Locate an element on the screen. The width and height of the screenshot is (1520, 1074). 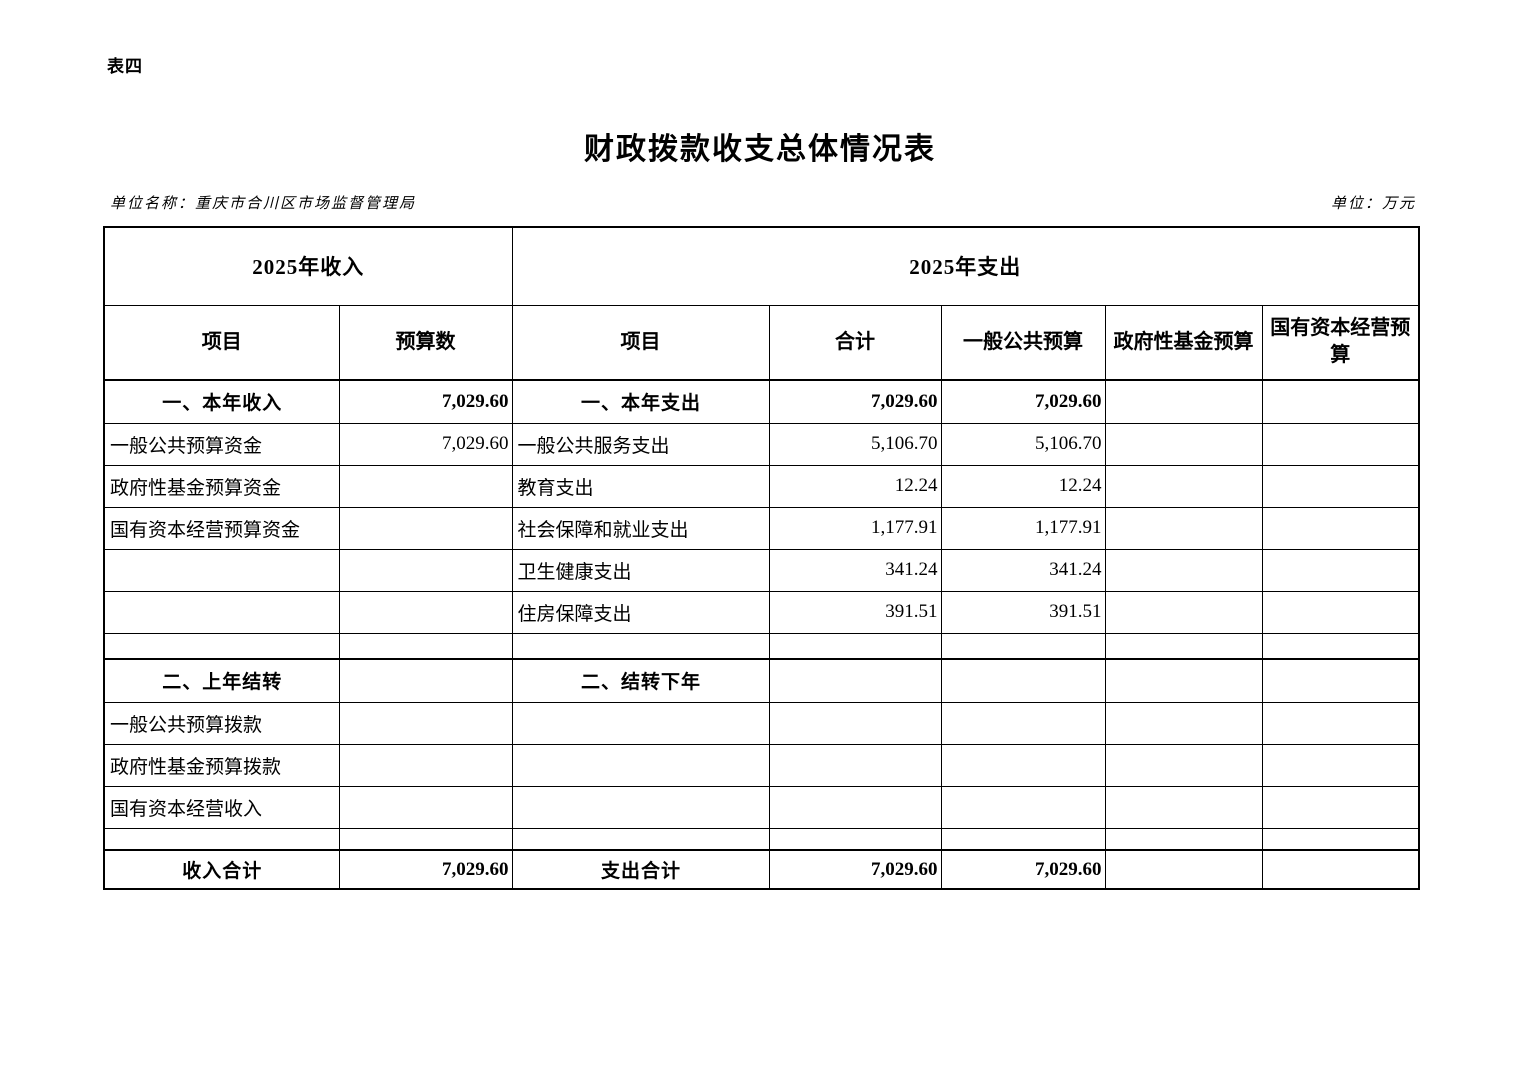
income-item-cell: 一般公共预算拨款 is located at coordinates (221, 723).